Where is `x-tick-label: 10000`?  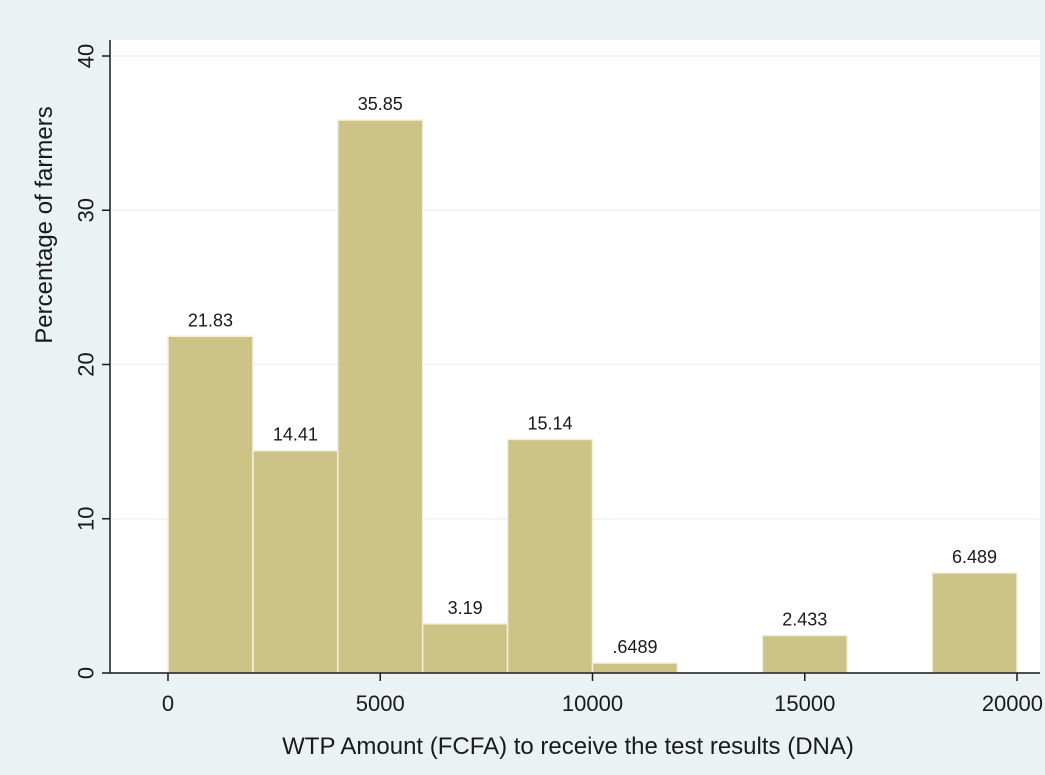 x-tick-label: 10000 is located at coordinates (592, 703).